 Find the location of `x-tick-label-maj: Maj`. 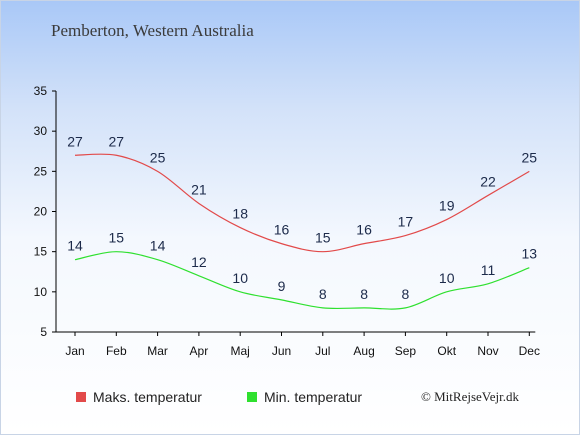

x-tick-label-maj: Maj is located at coordinates (240, 351).